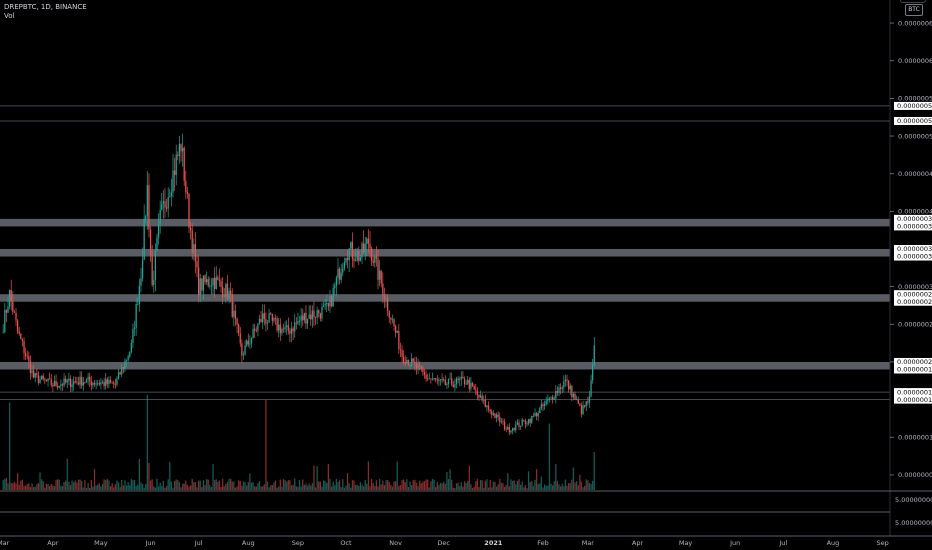 This screenshot has height=550, width=932. I want to click on symbol-title: DREPBTC, 1D, BINANCE, so click(45, 7).